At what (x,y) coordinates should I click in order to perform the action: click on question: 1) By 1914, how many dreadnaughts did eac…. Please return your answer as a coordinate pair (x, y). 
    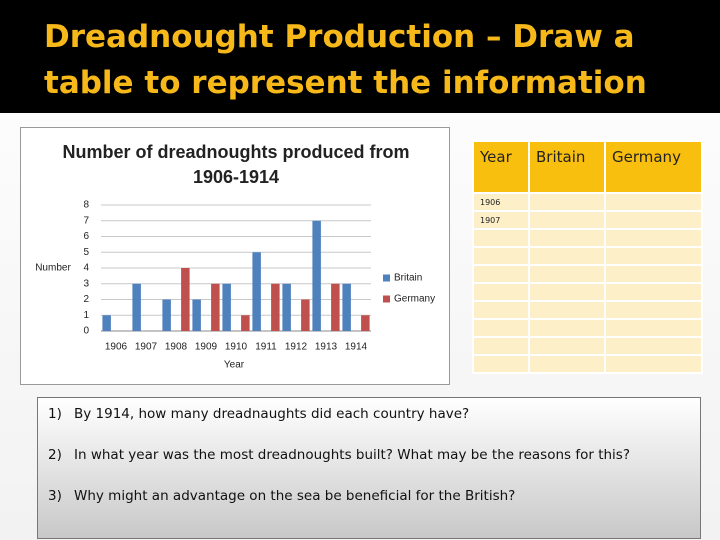
    Looking at the image, I should click on (369, 414).